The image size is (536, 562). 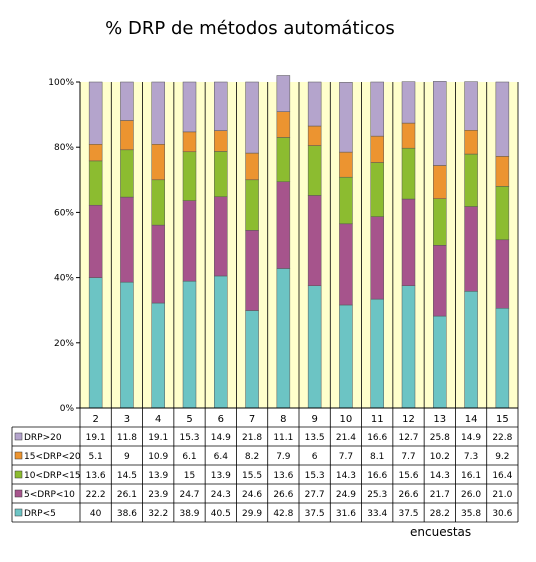 What do you see at coordinates (377, 419) in the screenshot?
I see `x-tick-label: 11` at bounding box center [377, 419].